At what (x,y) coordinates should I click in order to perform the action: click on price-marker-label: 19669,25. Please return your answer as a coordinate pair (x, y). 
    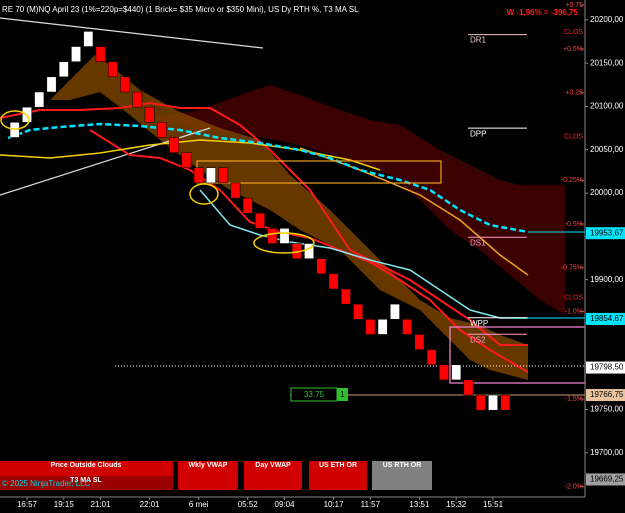
    Looking at the image, I should click on (607, 479).